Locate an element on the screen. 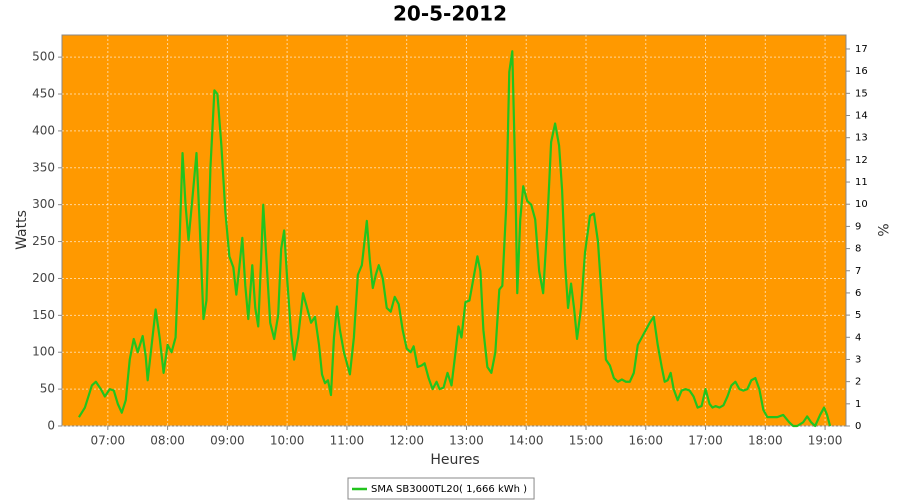 This screenshot has width=900, height=500. y2-tick-label: 14 is located at coordinates (861, 116).